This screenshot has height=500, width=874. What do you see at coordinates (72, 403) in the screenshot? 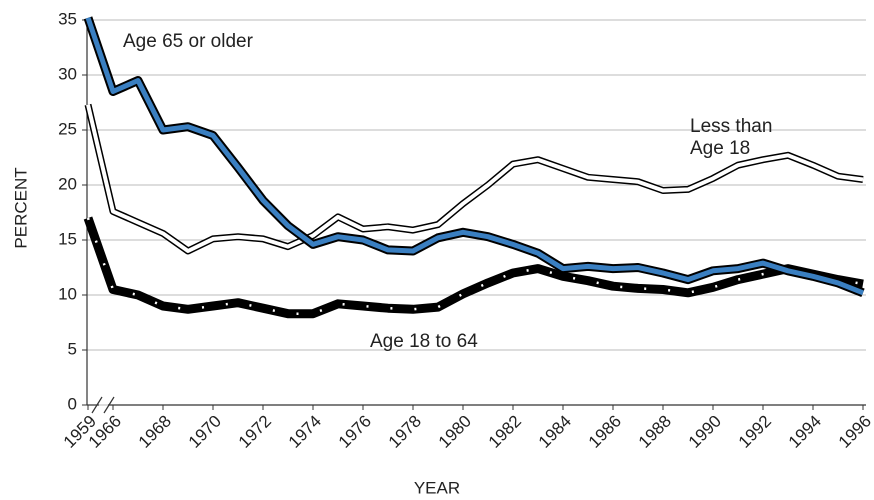
I see `y-tick-label: 0` at bounding box center [72, 403].